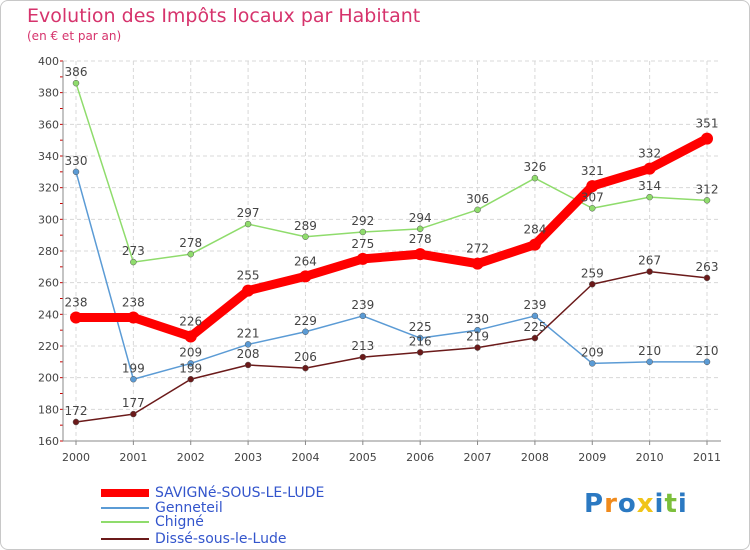 Image resolution: width=750 pixels, height=550 pixels. I want to click on x-tick-label: 2000, so click(76, 457).